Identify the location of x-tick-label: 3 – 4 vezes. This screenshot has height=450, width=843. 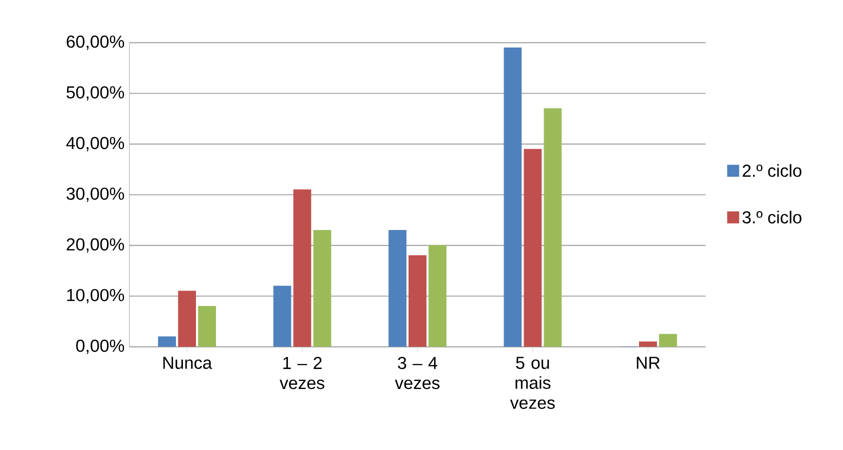
(417, 373).